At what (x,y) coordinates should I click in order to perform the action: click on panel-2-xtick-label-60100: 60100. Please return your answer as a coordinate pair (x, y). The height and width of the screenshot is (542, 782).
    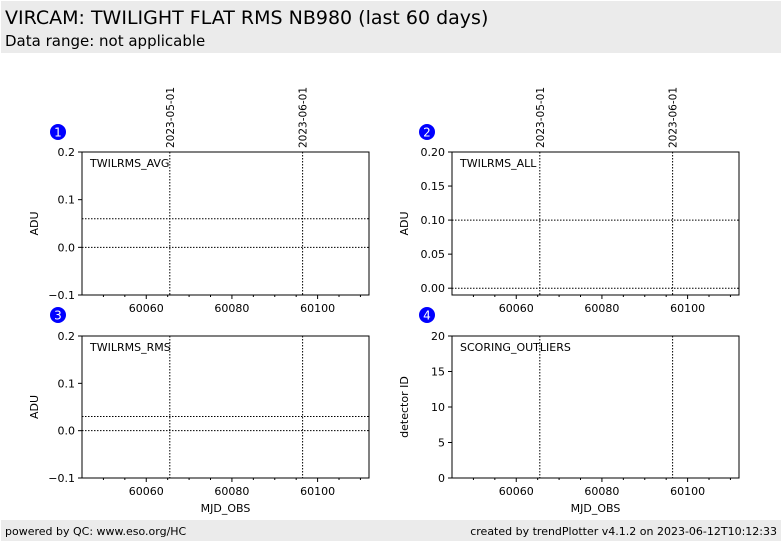
    Looking at the image, I should click on (687, 308).